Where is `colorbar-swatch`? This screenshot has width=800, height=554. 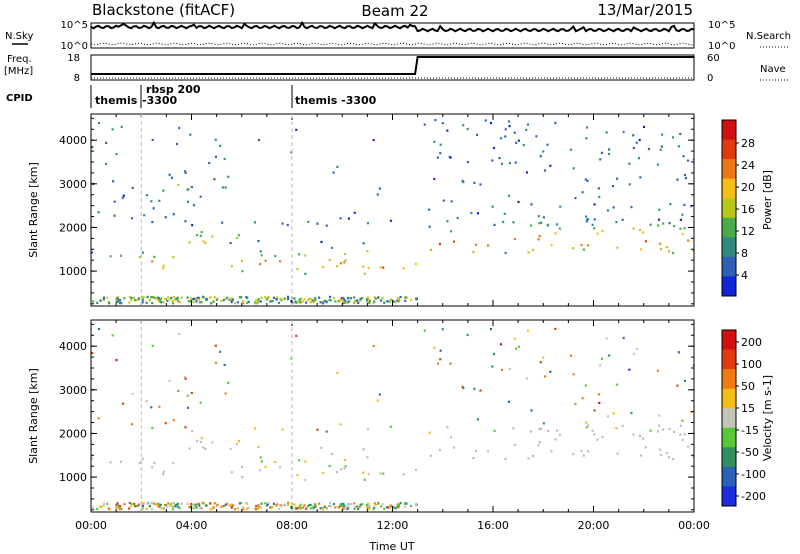
colorbar-swatch is located at coordinates (729, 398).